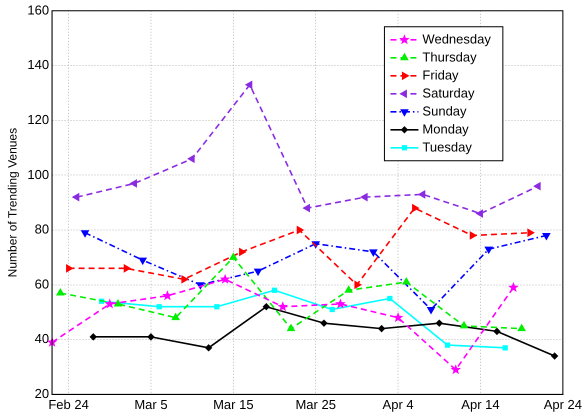  I want to click on y-tick-label: 40, so click(42, 338).